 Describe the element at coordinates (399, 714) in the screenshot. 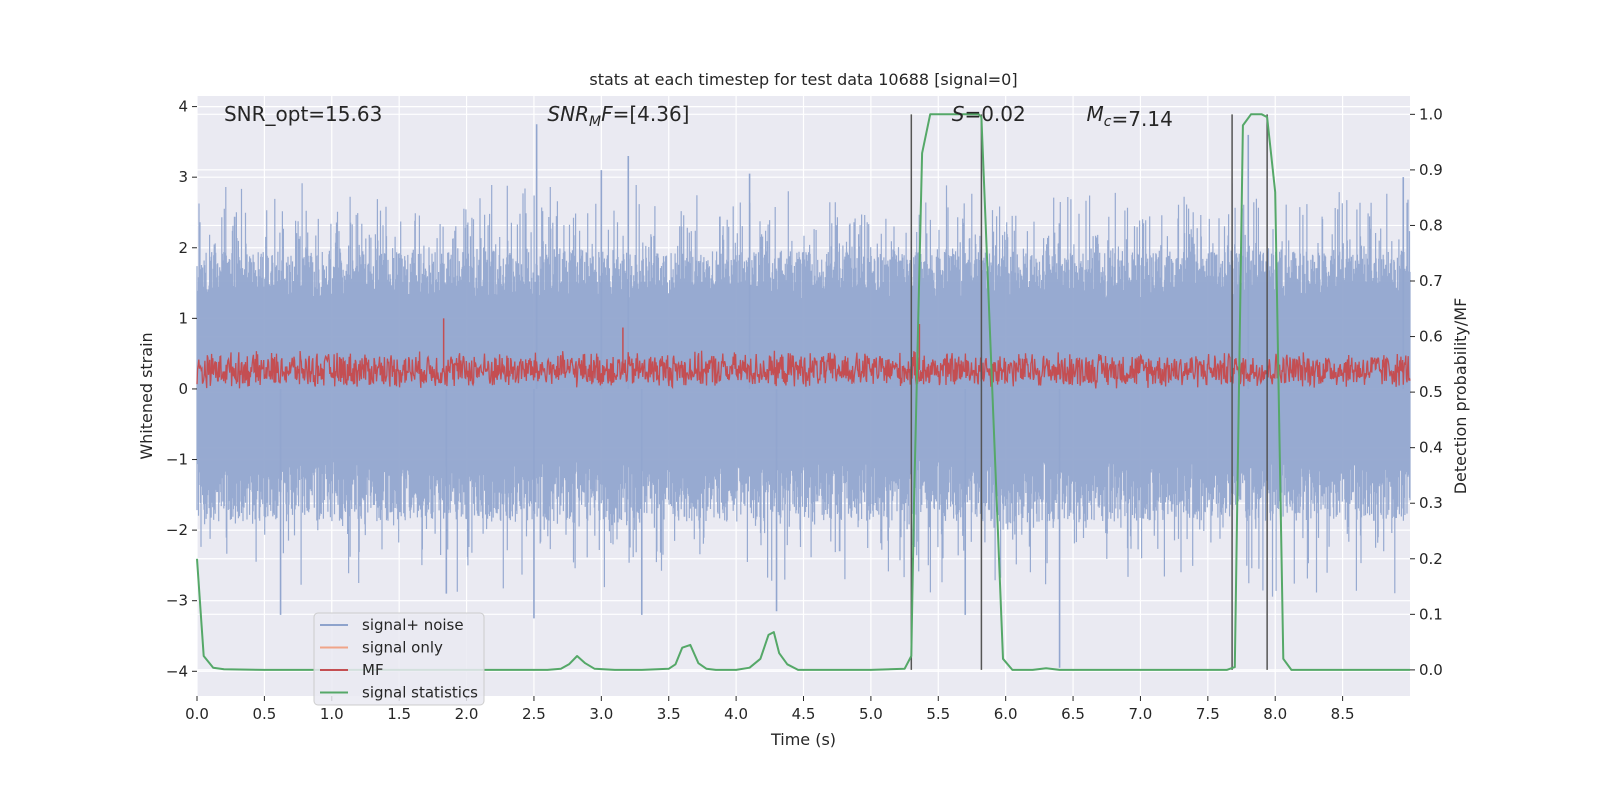

I see `x-tick-label: 1.5` at that location.